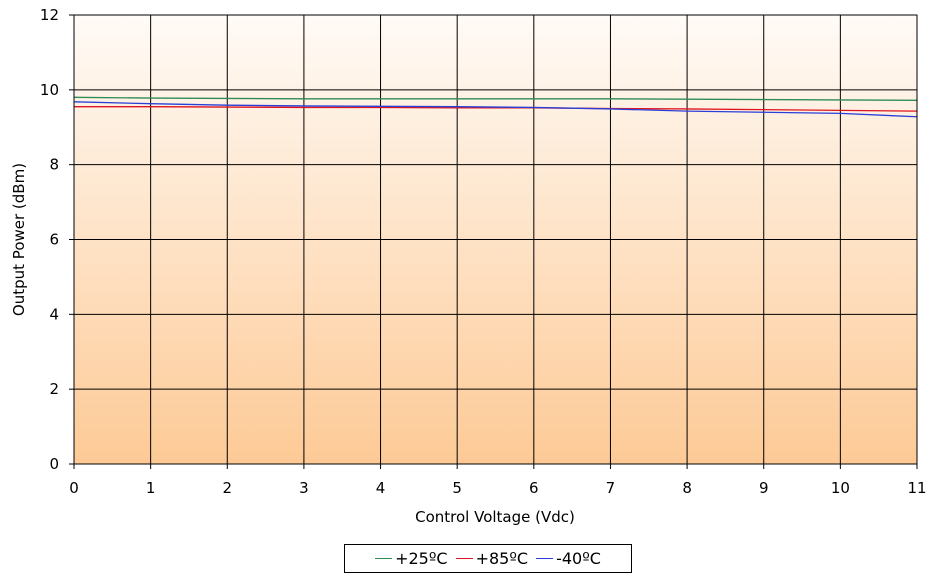 The height and width of the screenshot is (575, 932). What do you see at coordinates (151, 488) in the screenshot?
I see `x-tick-label: 1` at bounding box center [151, 488].